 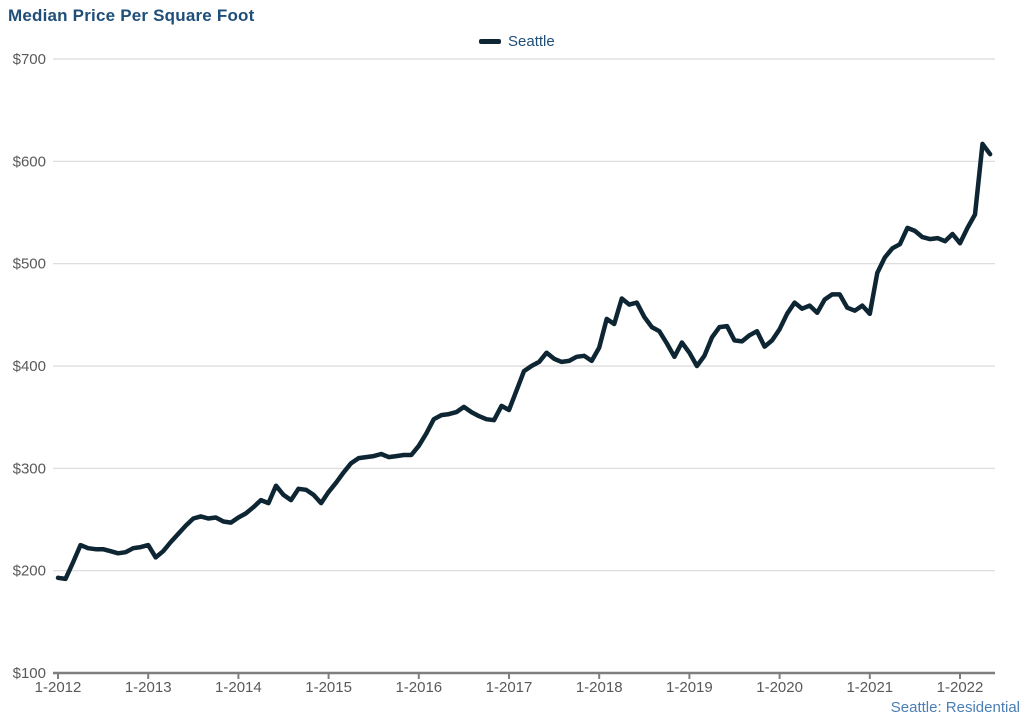 I want to click on chart-title: Median Price Per Square Foot, so click(x=131, y=15).